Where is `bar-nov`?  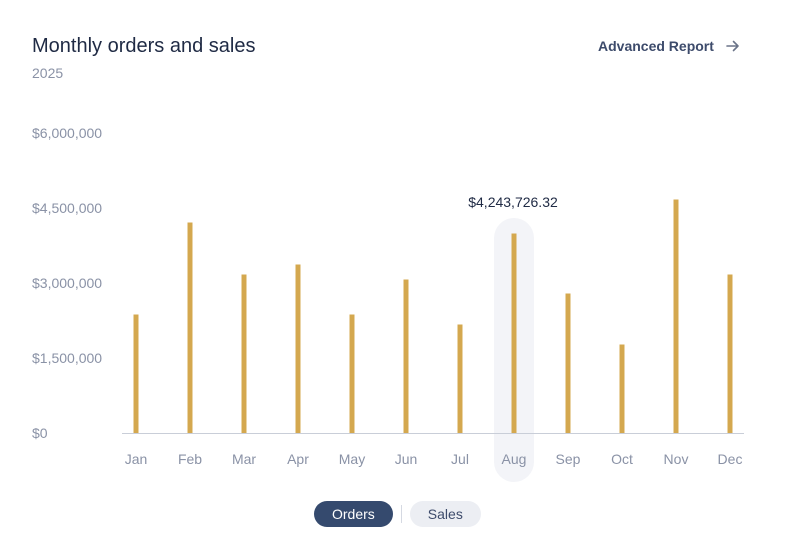 bar-nov is located at coordinates (676, 316).